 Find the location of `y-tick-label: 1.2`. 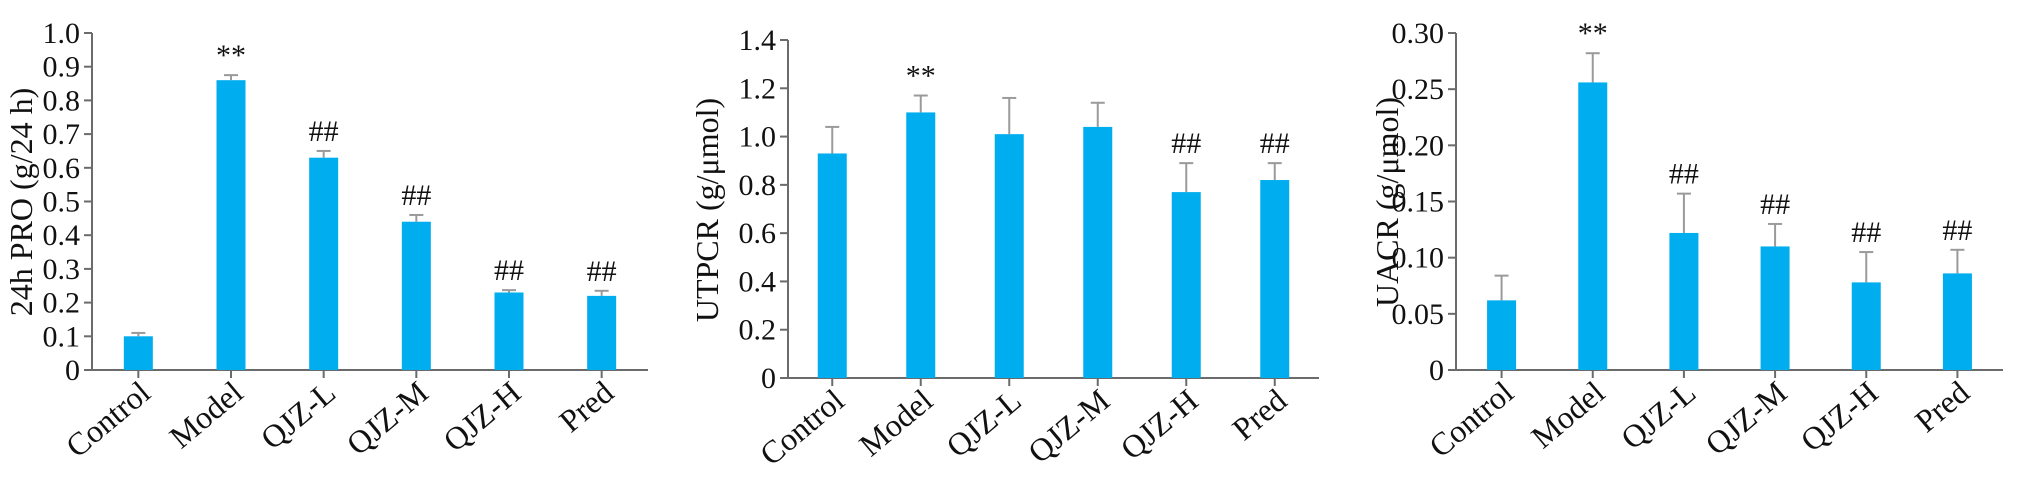

y-tick-label: 1.2 is located at coordinates (758, 88).